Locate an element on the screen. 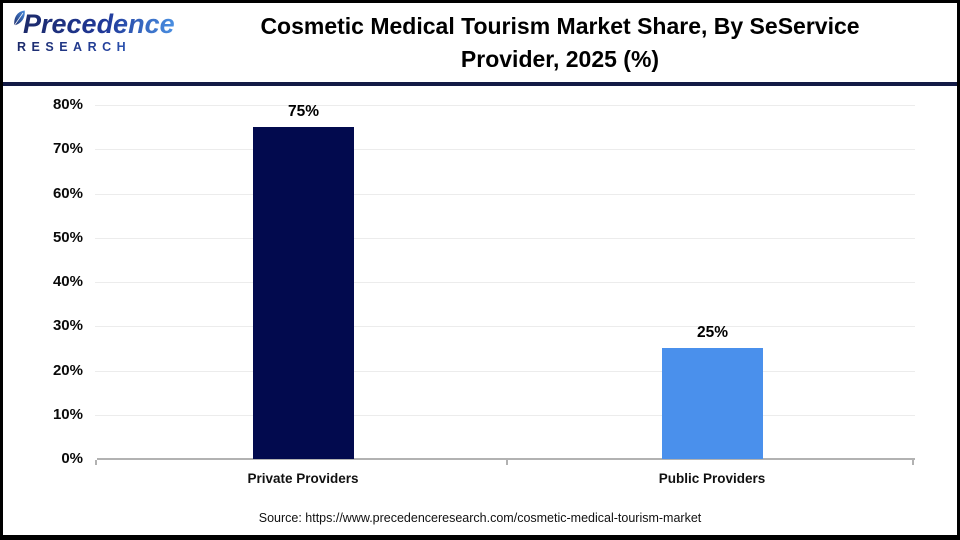 Image resolution: width=960 pixels, height=540 pixels. y-axis: 80% 70% 60% 50% 40% 30% 20% 10% 0% is located at coordinates (45, 281).